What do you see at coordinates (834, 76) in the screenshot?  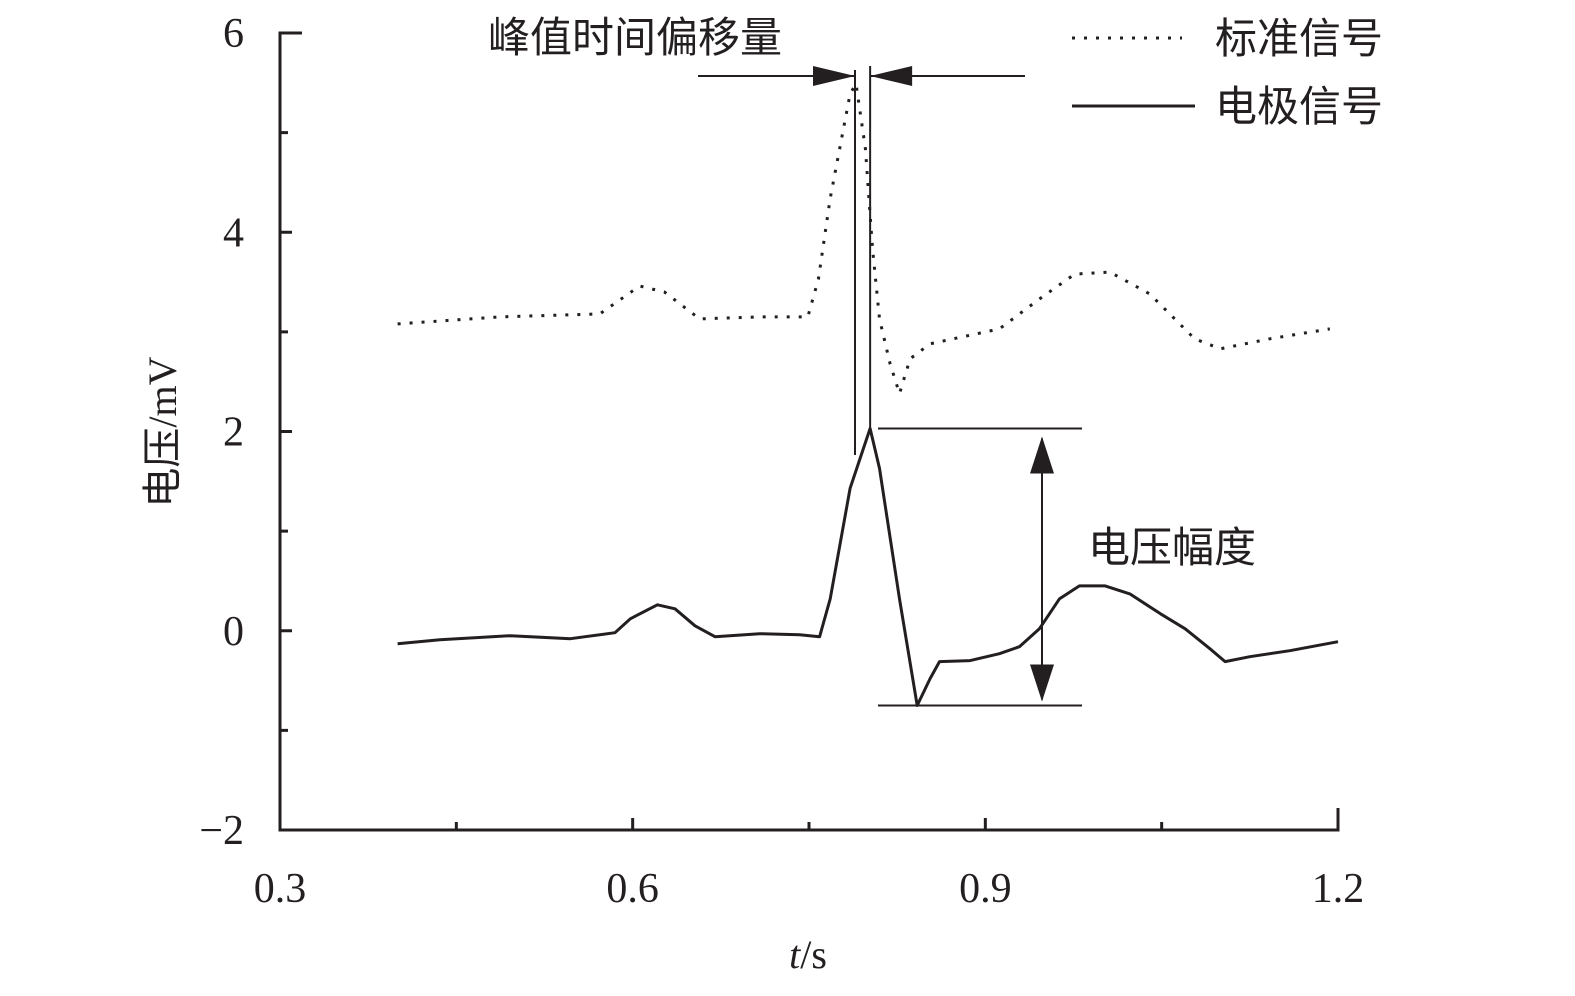 I see `offset-arrowhead-left` at bounding box center [834, 76].